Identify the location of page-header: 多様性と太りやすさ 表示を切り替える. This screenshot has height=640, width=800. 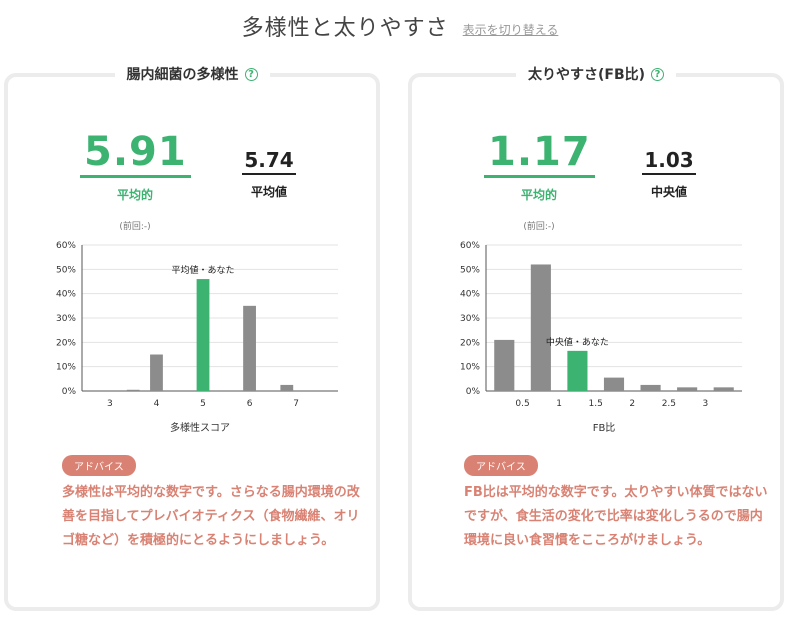
(400, 26).